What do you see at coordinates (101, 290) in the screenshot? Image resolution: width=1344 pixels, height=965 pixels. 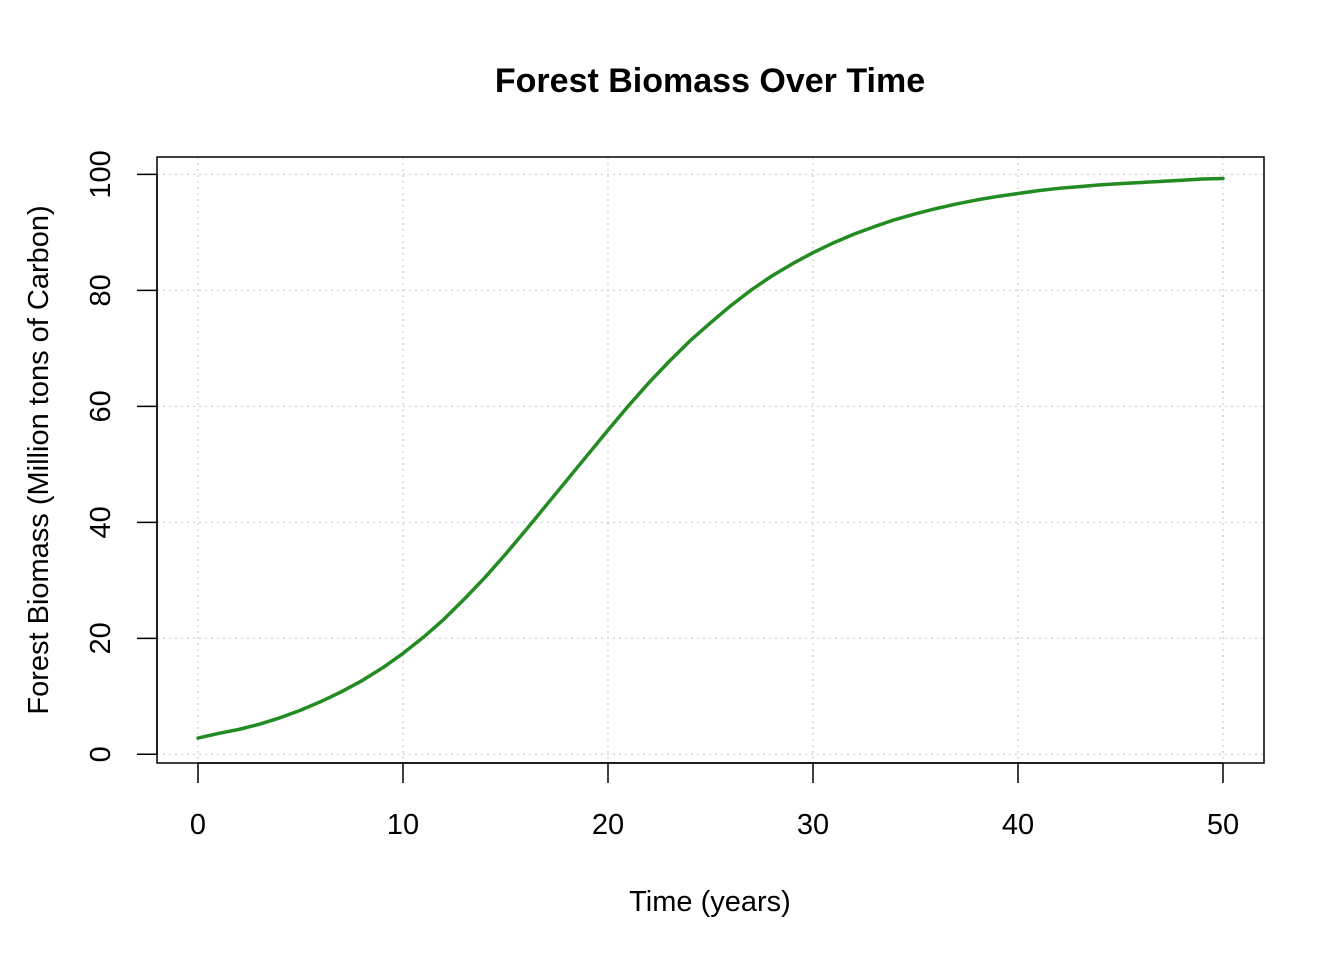 I see `y-tick-label: 80` at bounding box center [101, 290].